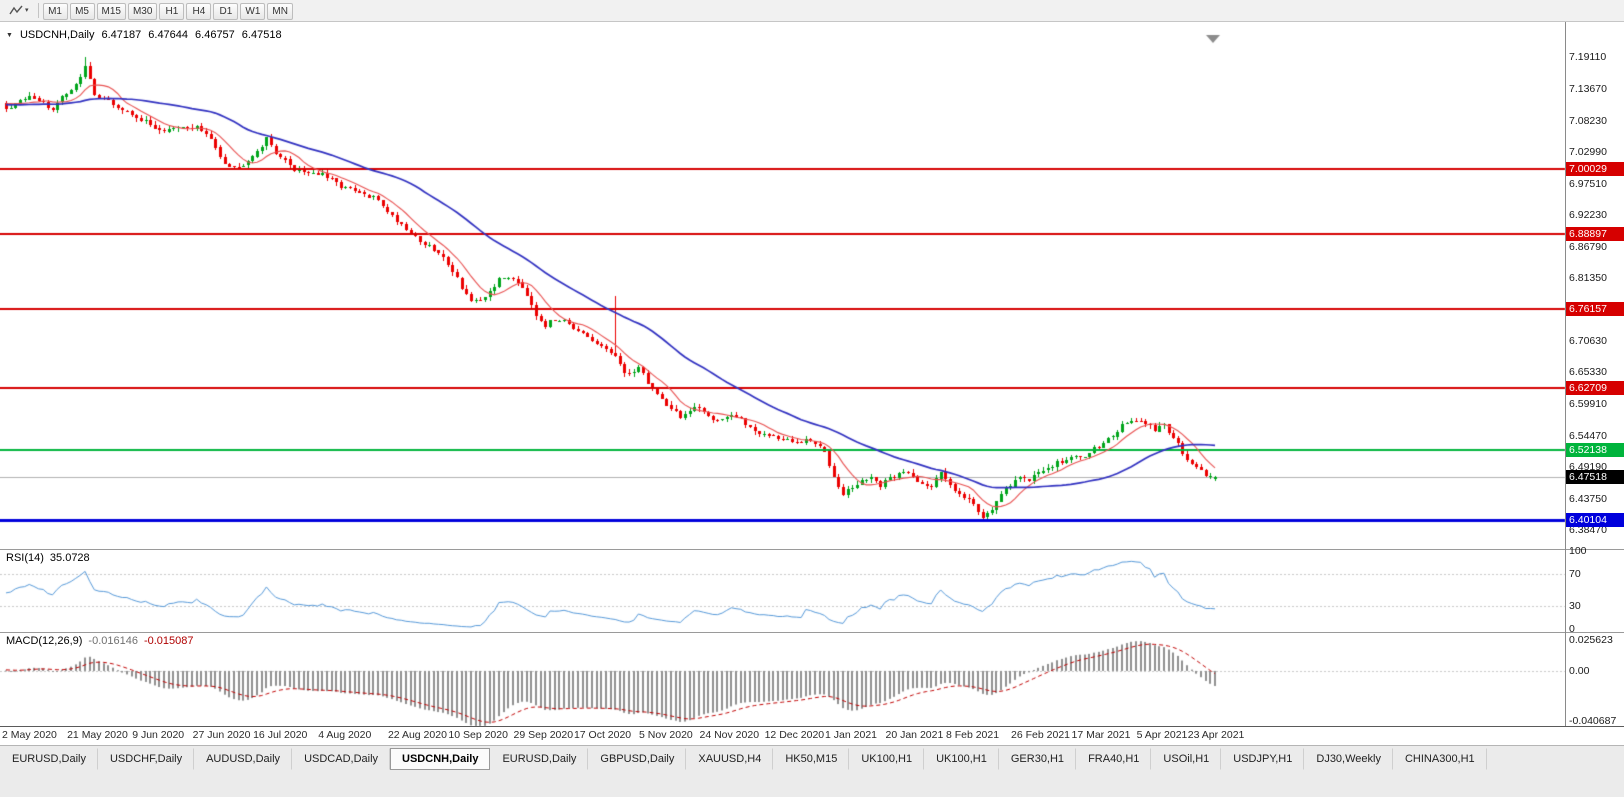 This screenshot has height=797, width=1624. I want to click on timeframe-button-m5: M5, so click(82, 11).